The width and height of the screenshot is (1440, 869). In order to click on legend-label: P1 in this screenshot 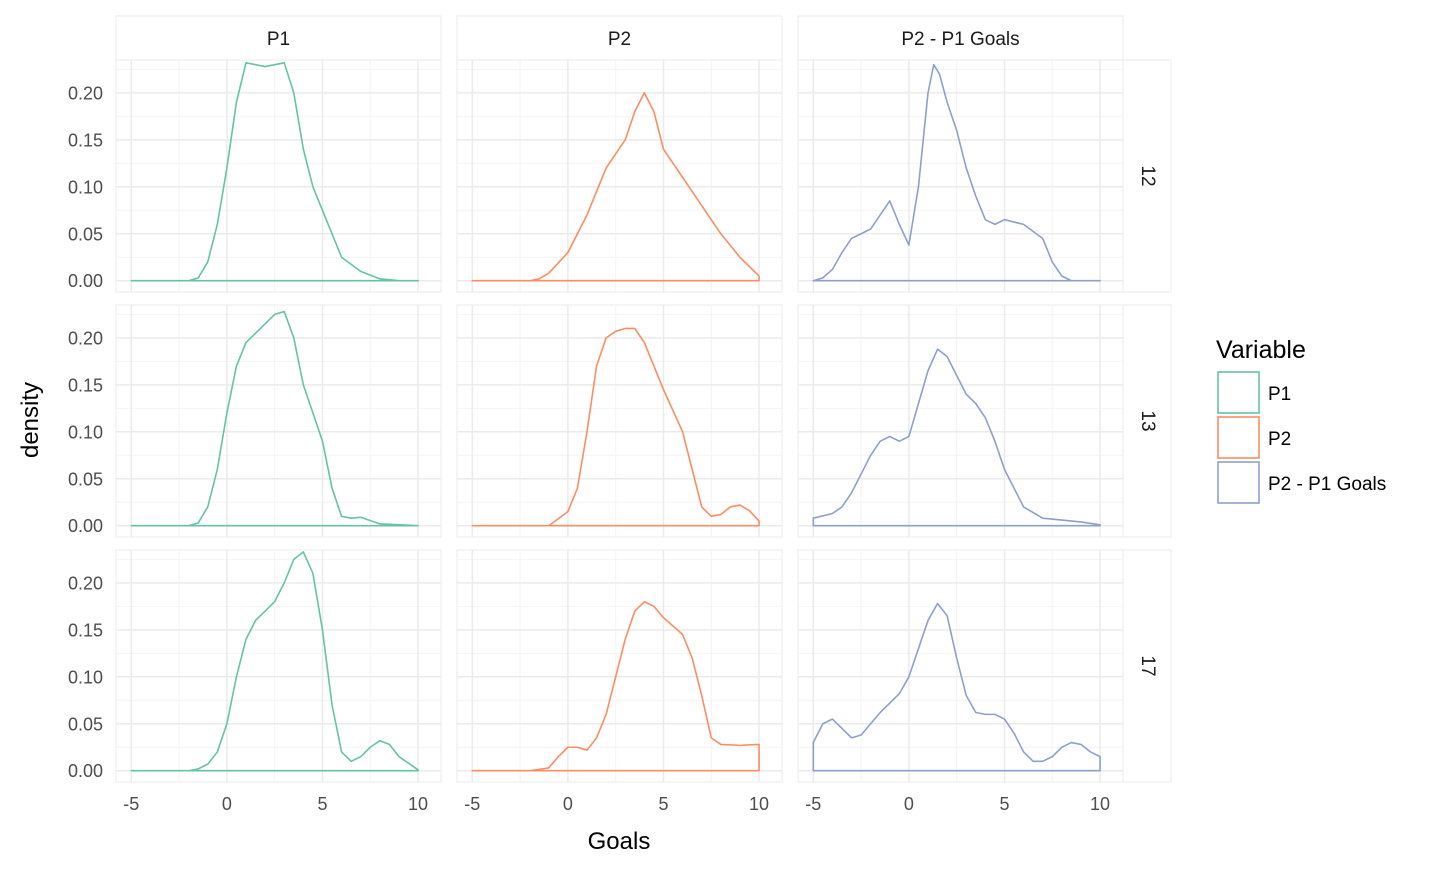, I will do `click(1279, 394)`.